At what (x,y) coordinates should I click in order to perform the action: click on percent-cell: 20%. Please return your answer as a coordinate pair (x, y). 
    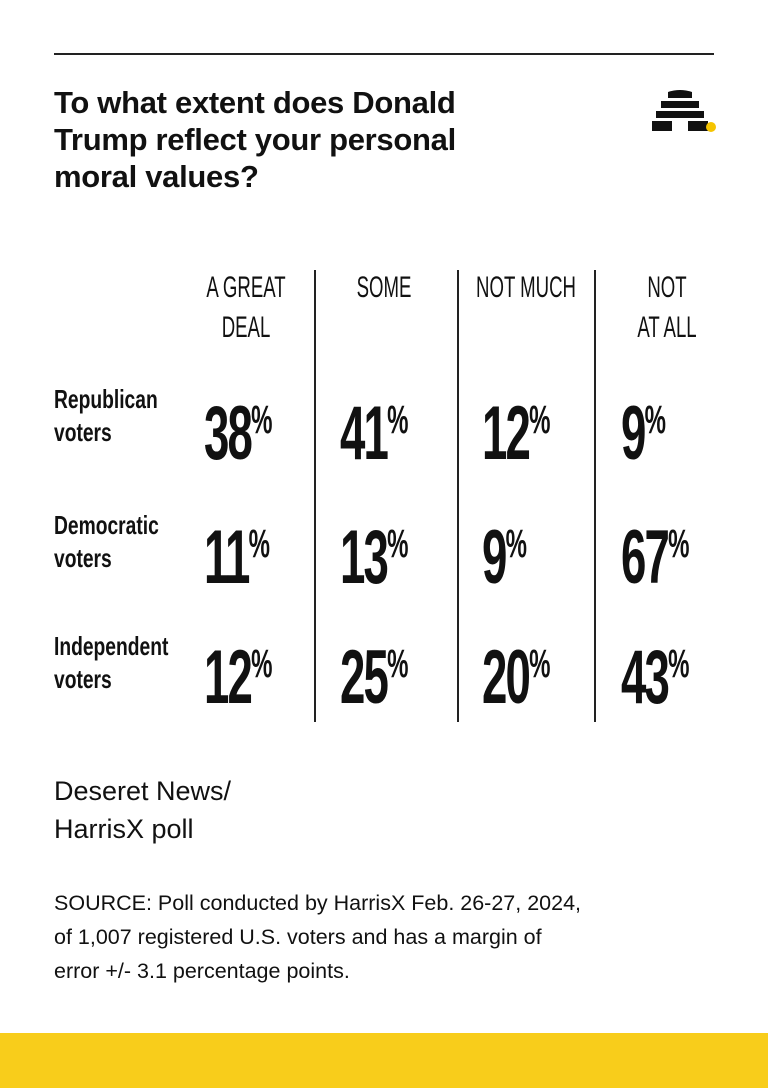
    Looking at the image, I should click on (516, 677).